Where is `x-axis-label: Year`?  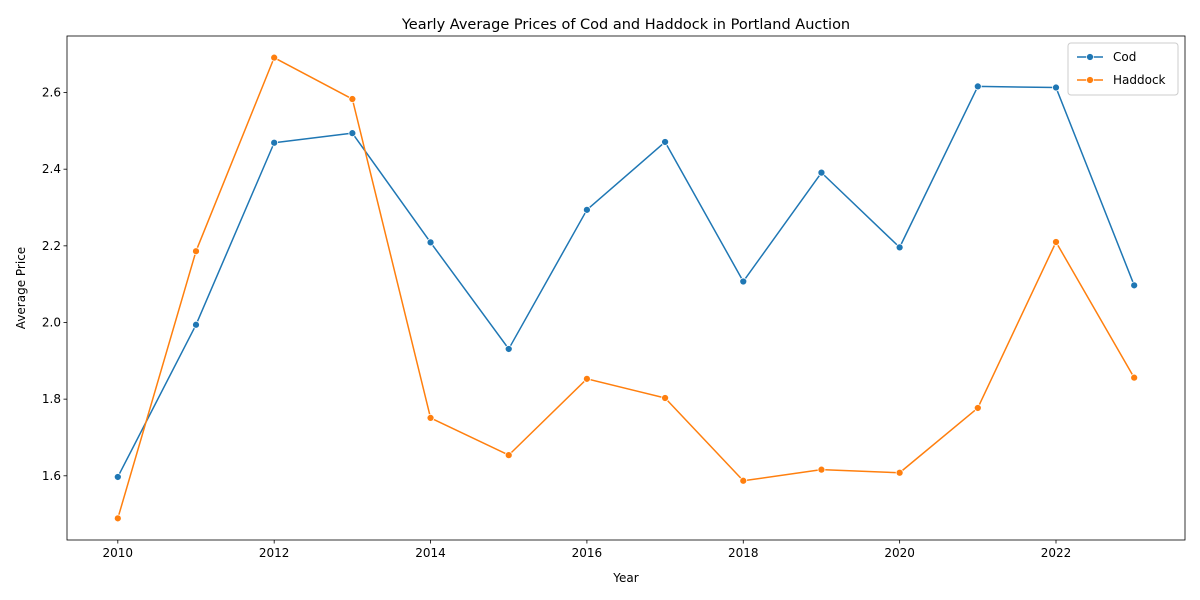
x-axis-label: Year is located at coordinates (625, 578).